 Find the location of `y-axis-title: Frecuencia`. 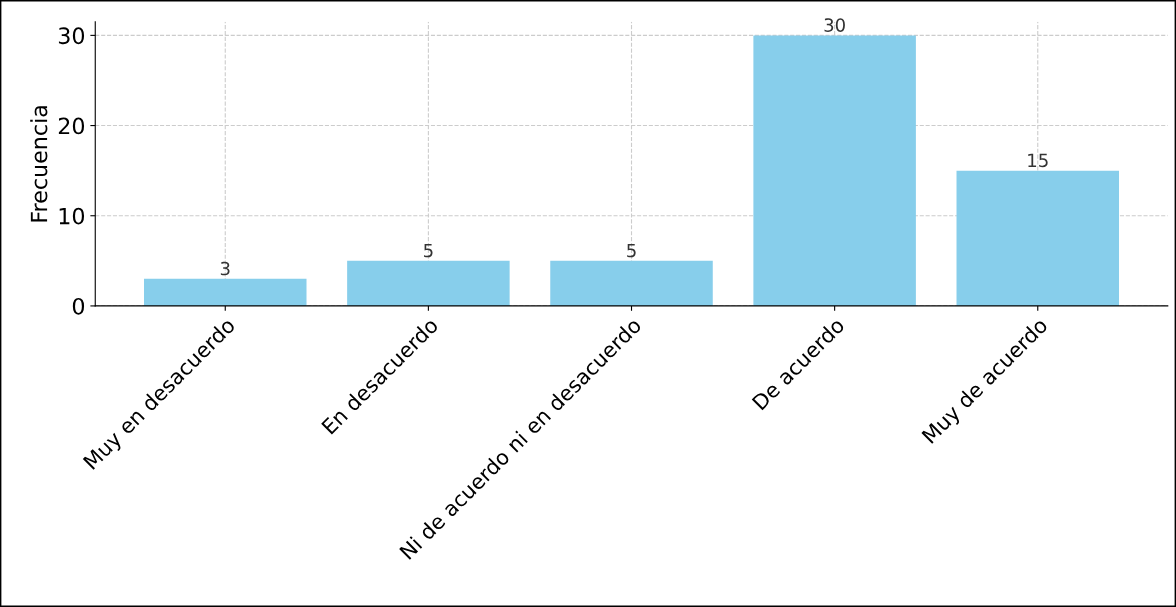

y-axis-title: Frecuencia is located at coordinates (39, 164).